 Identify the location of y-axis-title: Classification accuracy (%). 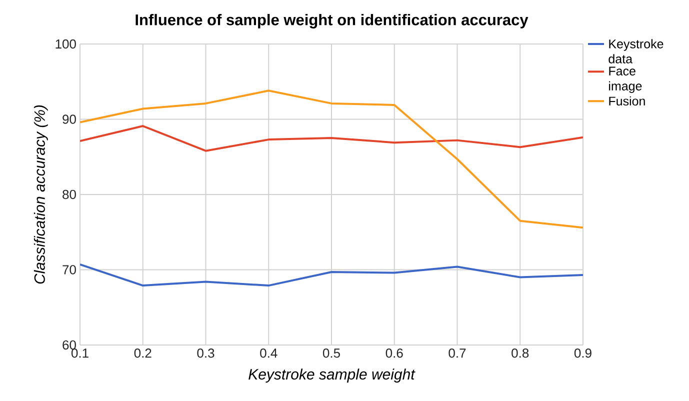
(41, 194).